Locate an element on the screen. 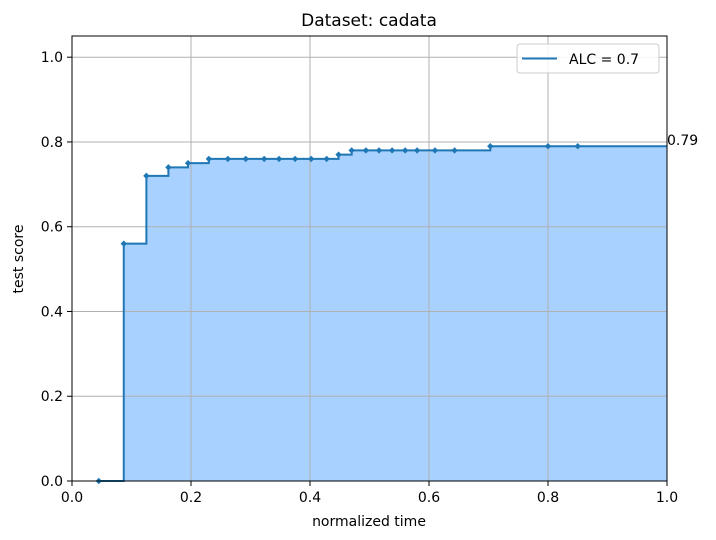 The height and width of the screenshot is (540, 716). x-tick-label-1: 0.2 is located at coordinates (191, 498).